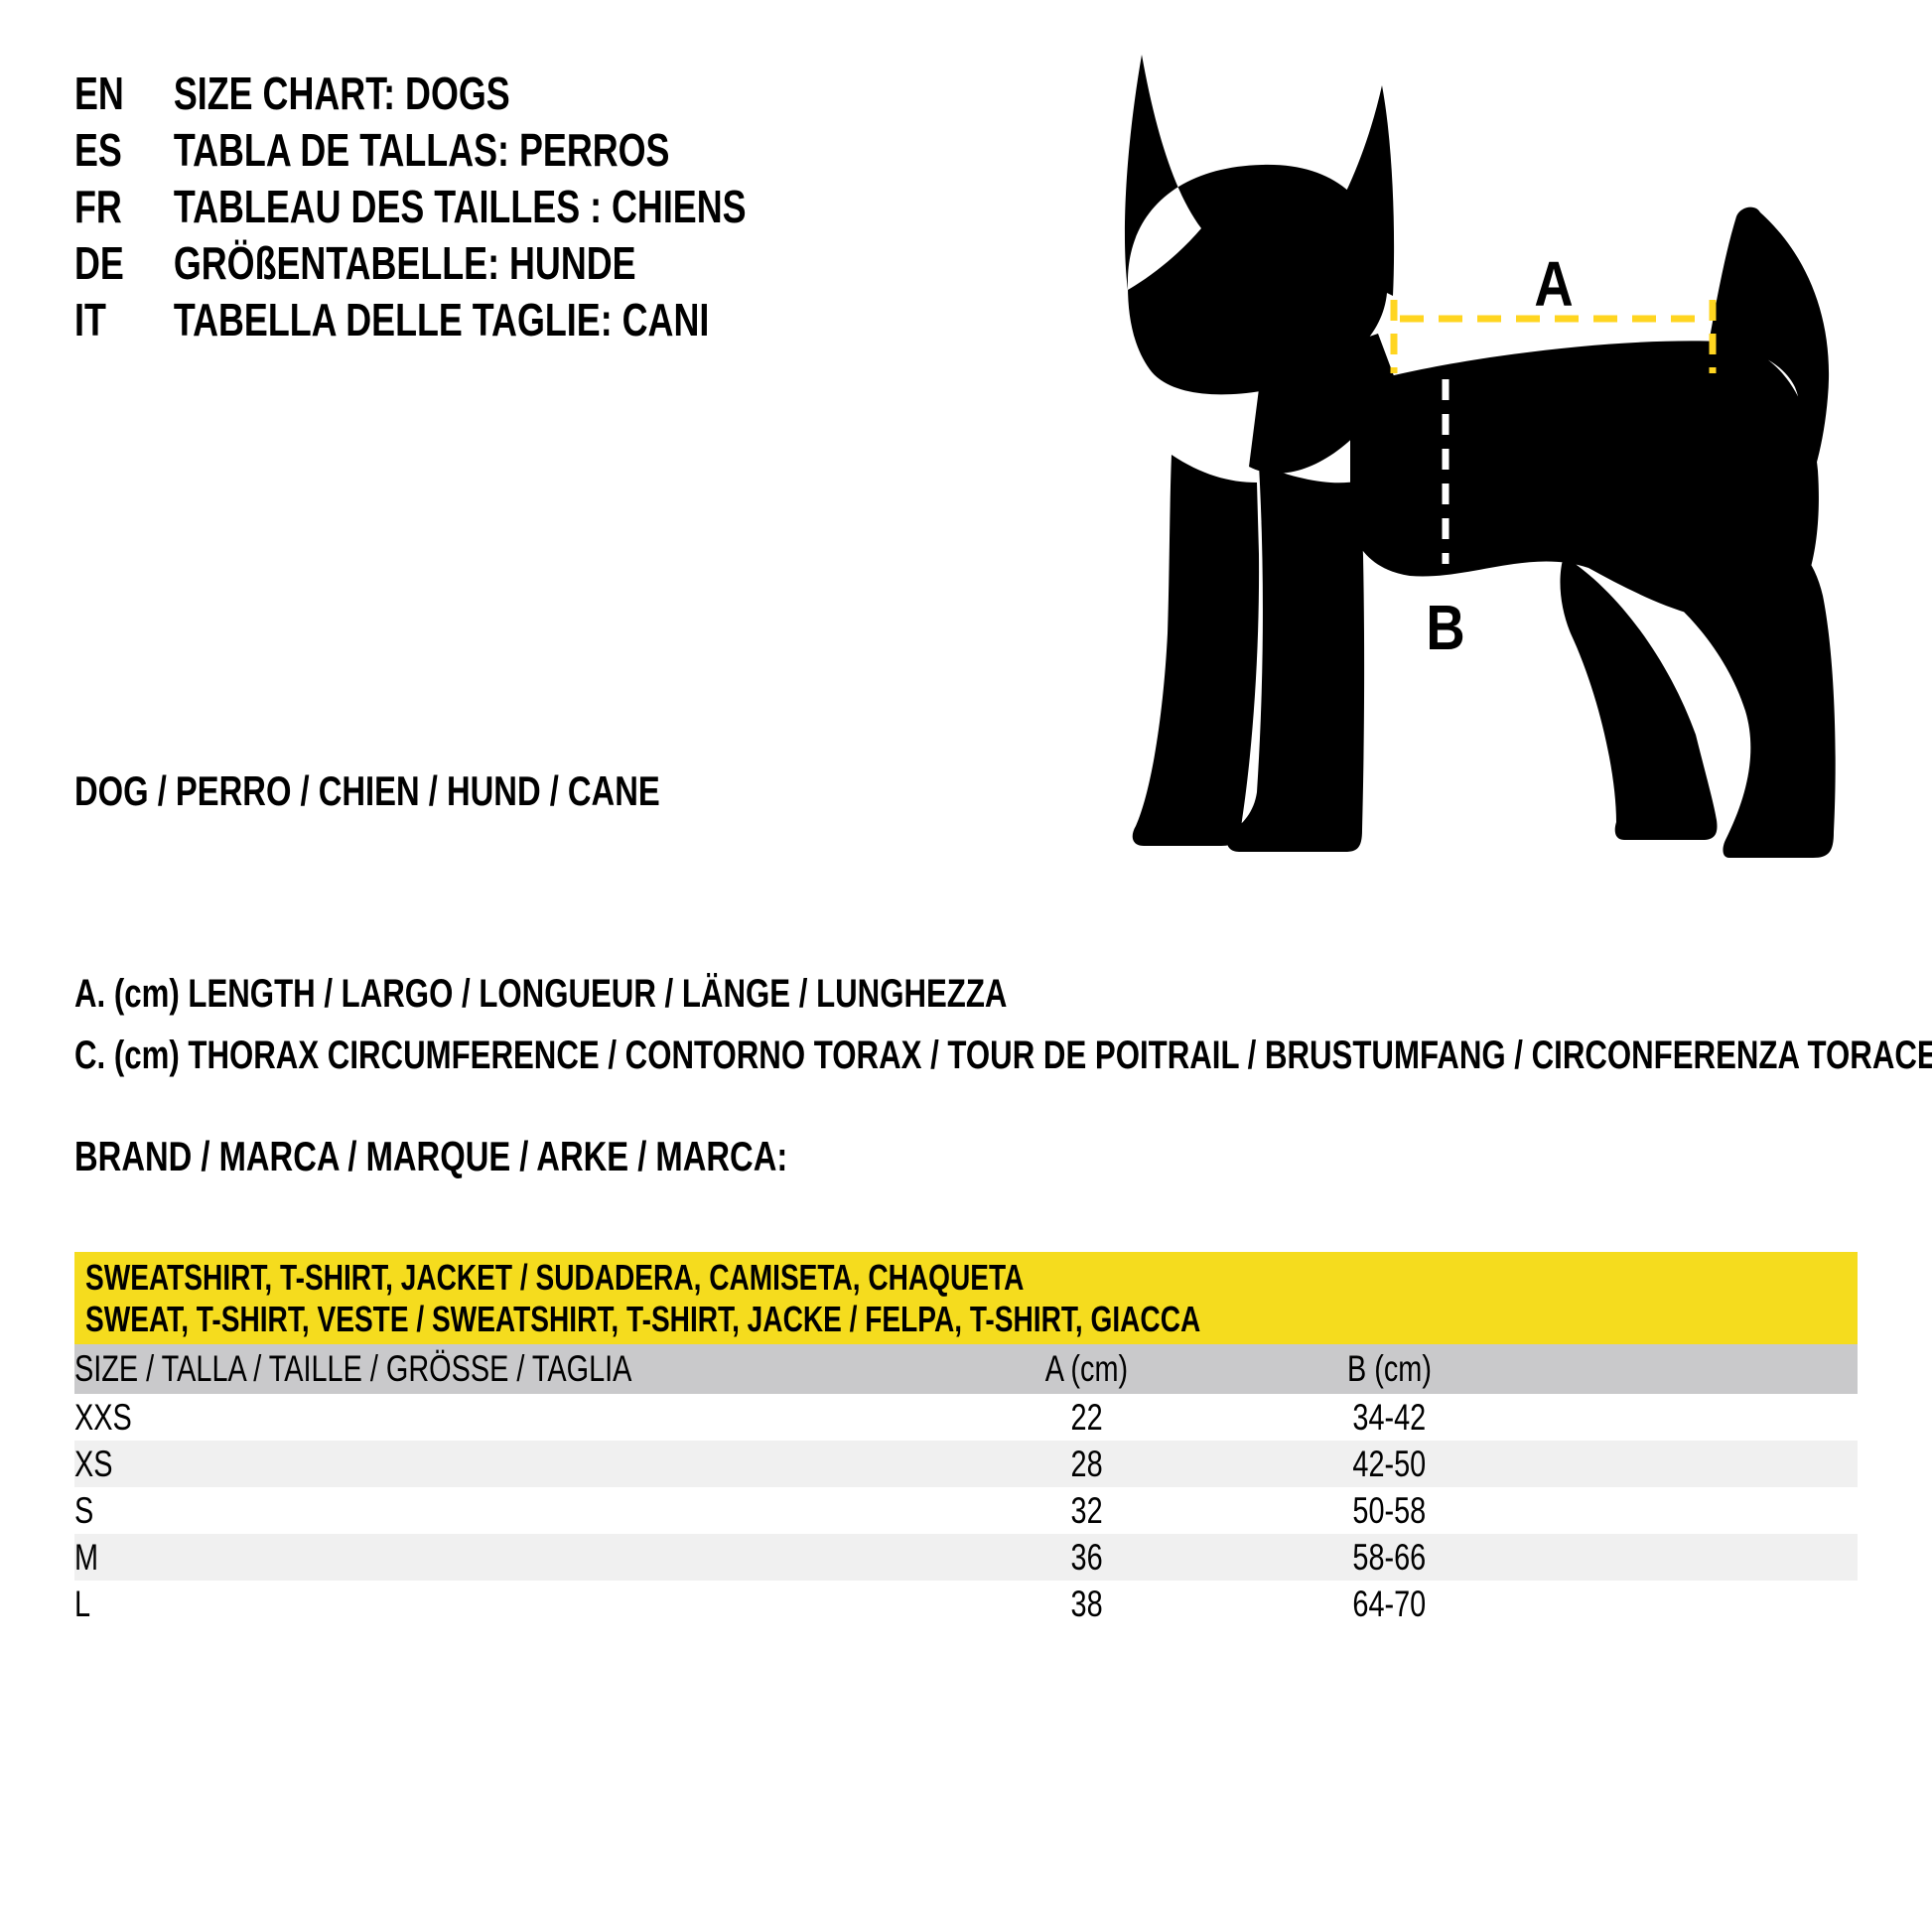 The width and height of the screenshot is (1932, 1932). I want to click on a-cell: 22, so click(1087, 1417).